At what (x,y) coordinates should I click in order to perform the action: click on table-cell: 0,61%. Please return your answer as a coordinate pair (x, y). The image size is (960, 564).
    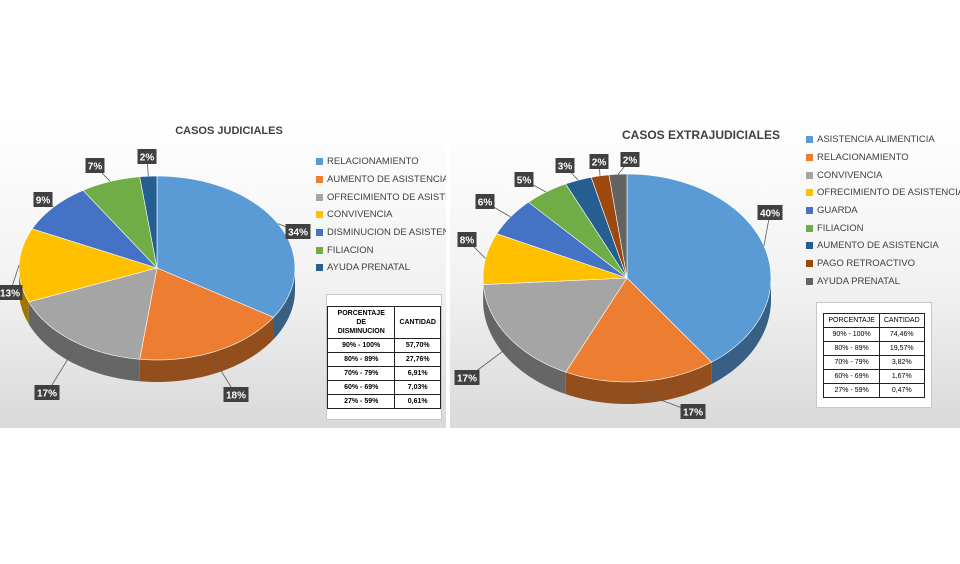
    Looking at the image, I should click on (417, 401).